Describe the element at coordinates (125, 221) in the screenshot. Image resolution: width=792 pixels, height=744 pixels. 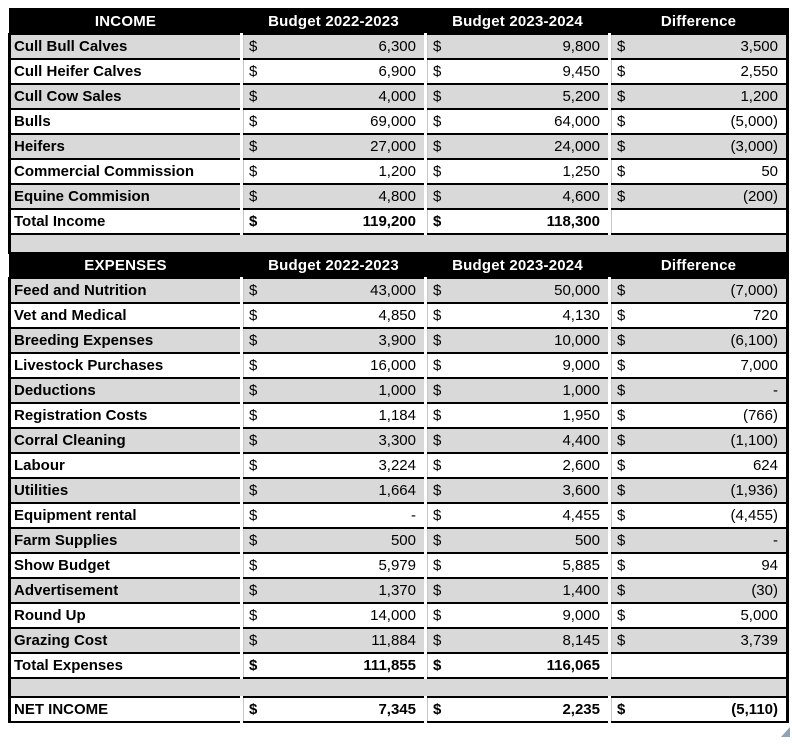
I see `row-label-cell: Total Income` at that location.